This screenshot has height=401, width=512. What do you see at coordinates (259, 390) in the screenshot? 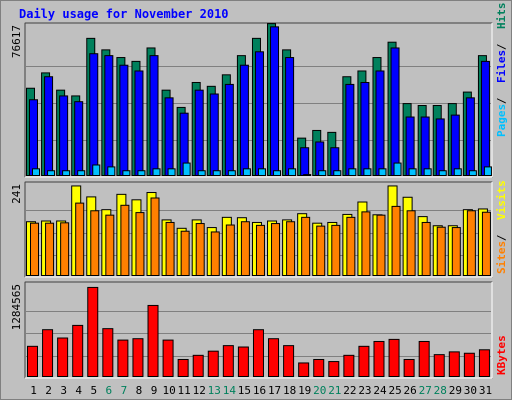
I see `x-tick-label: 16` at bounding box center [259, 390].